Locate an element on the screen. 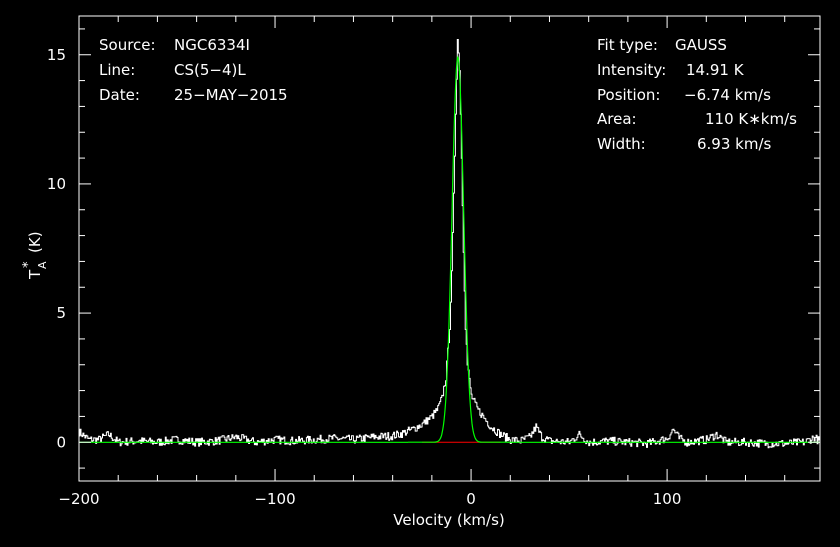 The height and width of the screenshot is (547, 840). info-date-value: 25−MAY−2015 is located at coordinates (231, 95).